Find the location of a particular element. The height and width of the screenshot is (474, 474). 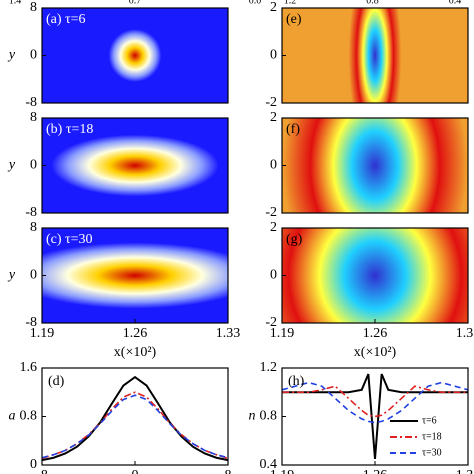

colorbar-tick-label: 0.0 is located at coordinates (255, 3).